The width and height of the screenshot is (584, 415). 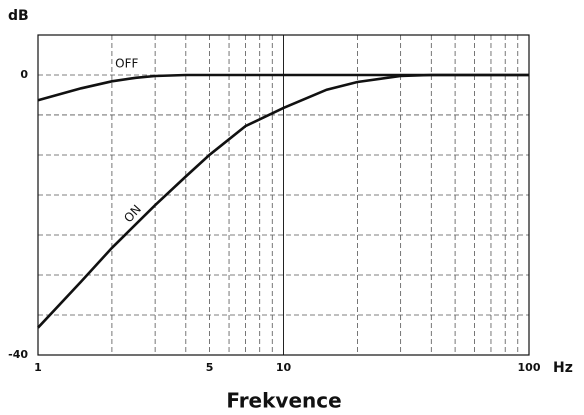 What do you see at coordinates (284, 367) in the screenshot?
I see `x-tick-label: 10` at bounding box center [284, 367].